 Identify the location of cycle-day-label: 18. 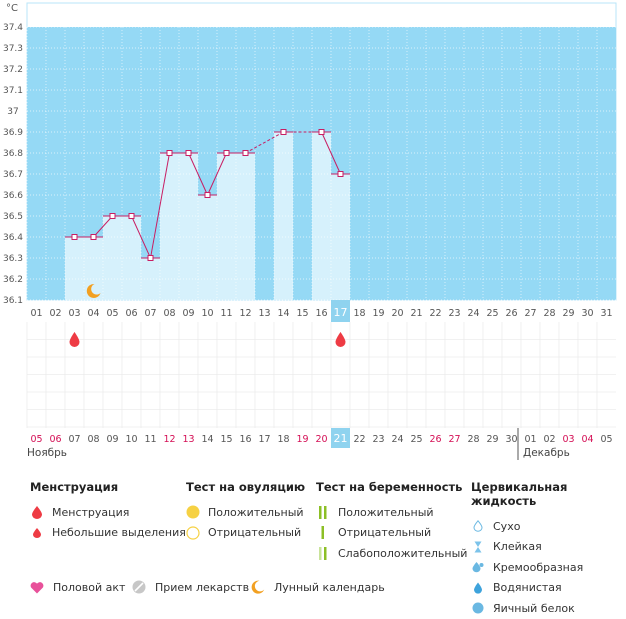
(359, 313).